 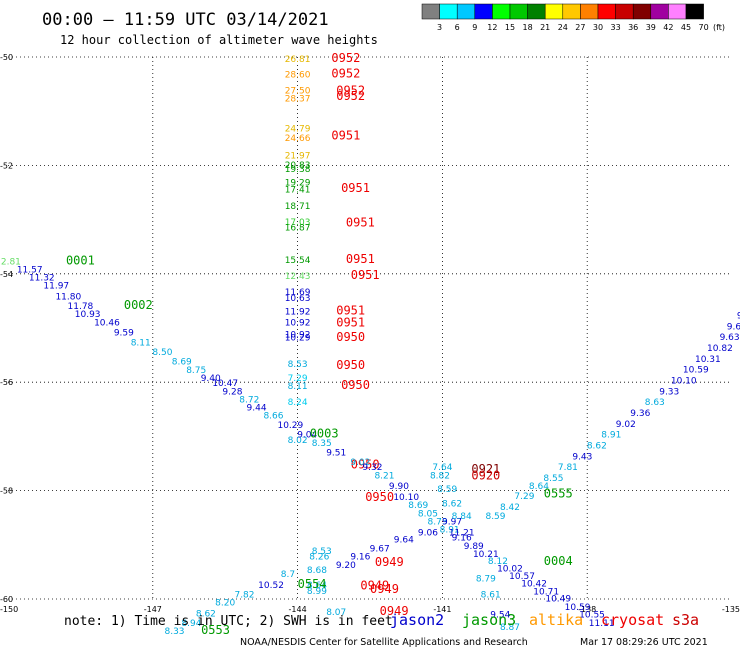 What do you see at coordinates (704, 27) in the screenshot?
I see `color-scale-label: 70` at bounding box center [704, 27].